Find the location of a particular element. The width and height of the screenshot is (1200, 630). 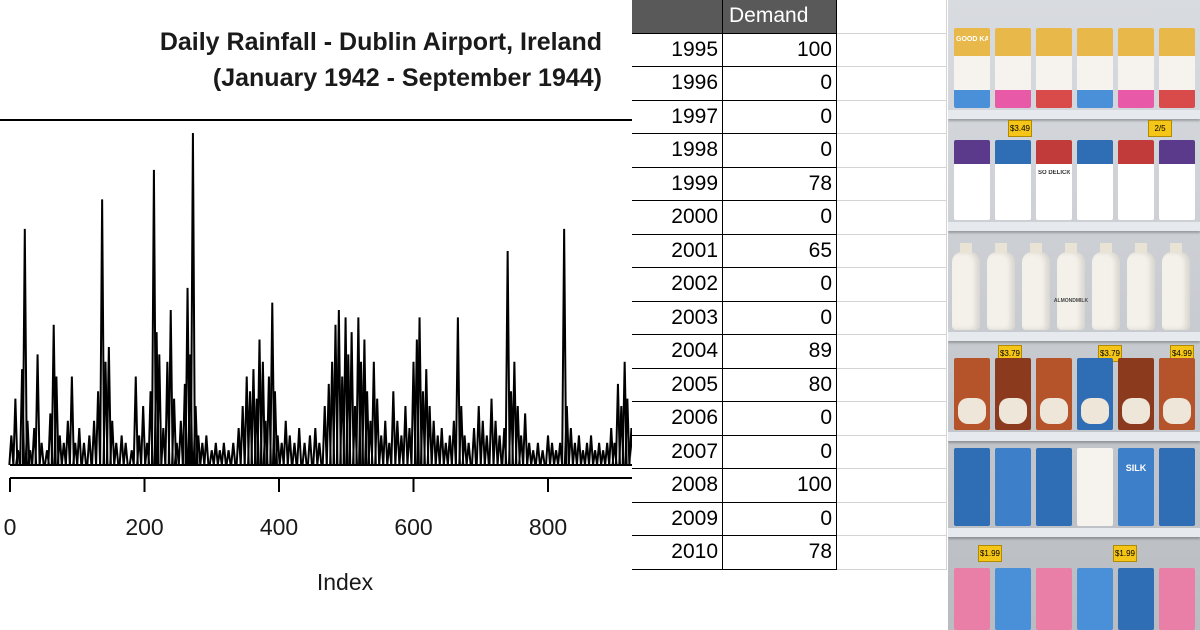

table-row: 2008 100 is located at coordinates (789, 485).